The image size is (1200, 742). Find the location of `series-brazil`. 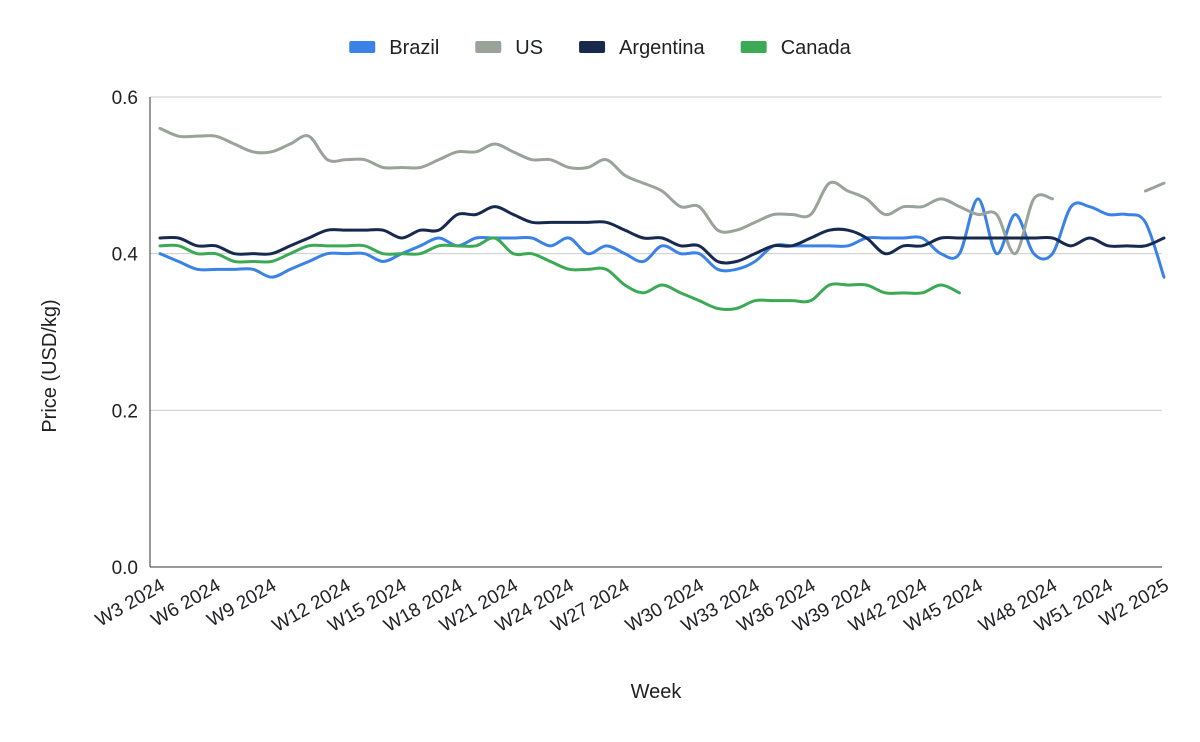

series-brazil is located at coordinates (662, 238).